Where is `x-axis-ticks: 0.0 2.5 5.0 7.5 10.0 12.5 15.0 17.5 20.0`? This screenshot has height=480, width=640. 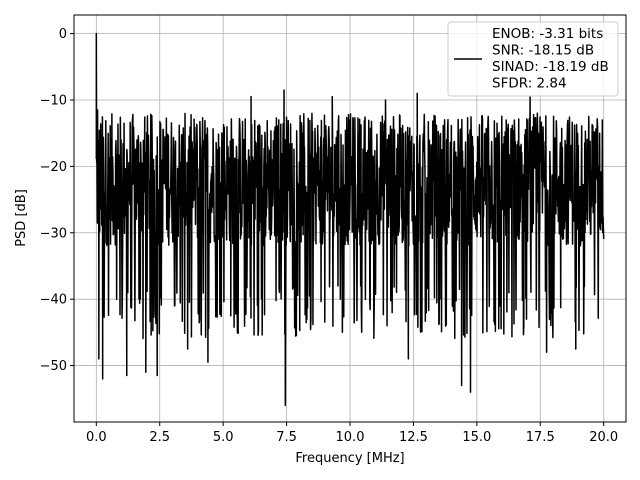 x-axis-ticks: 0.0 2.5 5.0 7.5 10.0 12.5 15.0 17.5 20.0 is located at coordinates (352, 433).